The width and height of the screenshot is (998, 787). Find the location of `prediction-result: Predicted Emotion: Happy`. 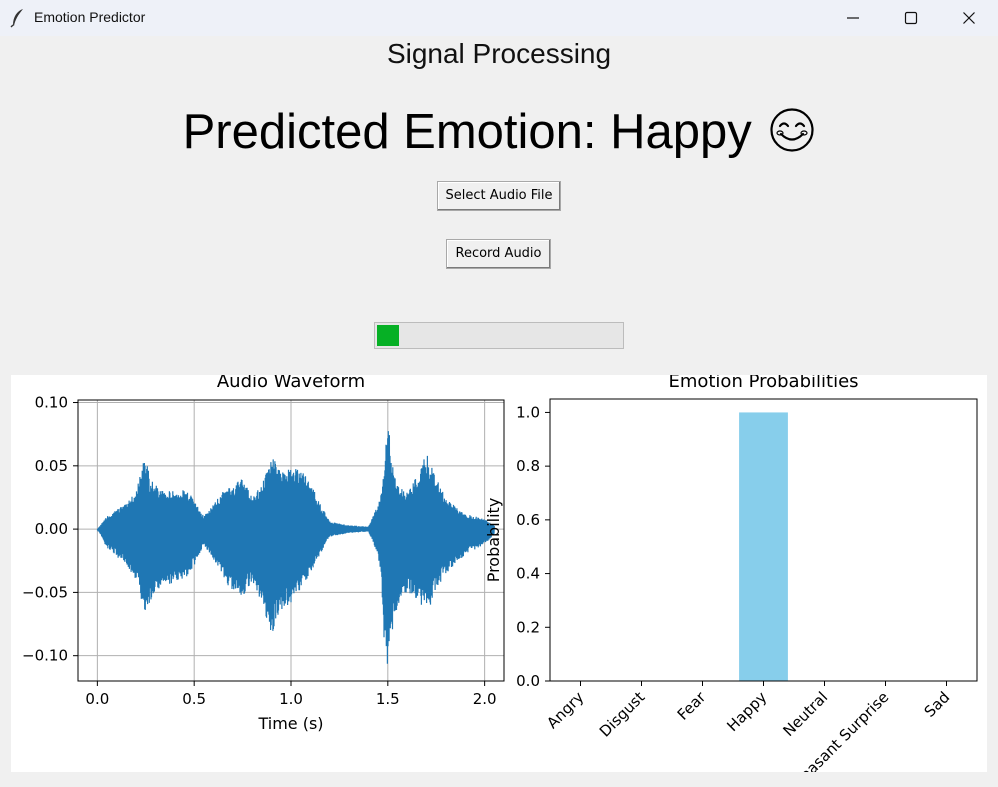

prediction-result: Predicted Emotion: Happy is located at coordinates (499, 132).